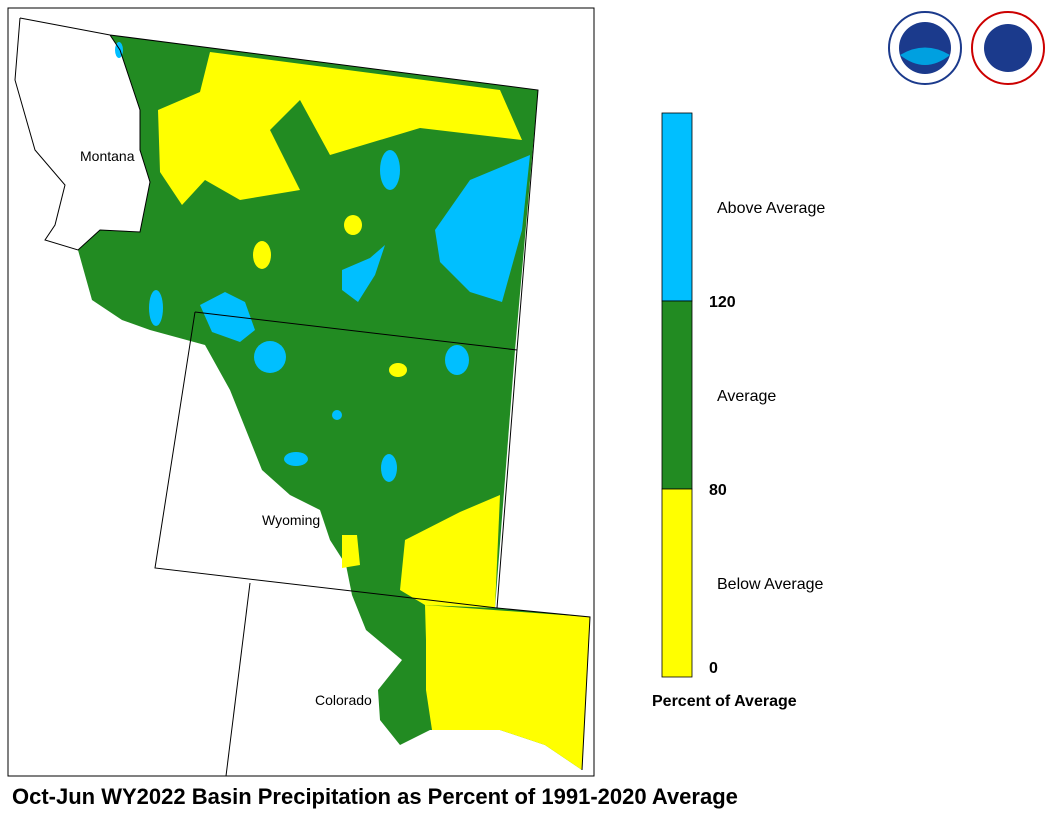 The width and height of the screenshot is (1054, 822). What do you see at coordinates (718, 490) in the screenshot?
I see `legend-tick-label: 80` at bounding box center [718, 490].